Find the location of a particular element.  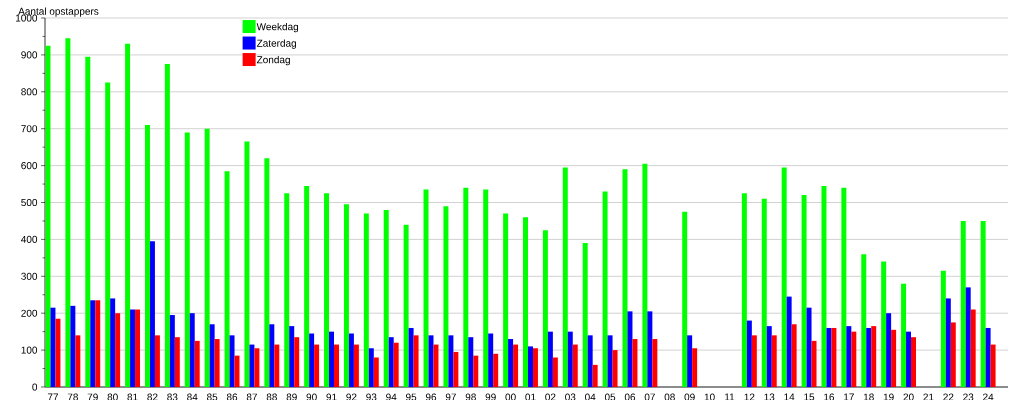

x-tick-label: 14 is located at coordinates (789, 396).